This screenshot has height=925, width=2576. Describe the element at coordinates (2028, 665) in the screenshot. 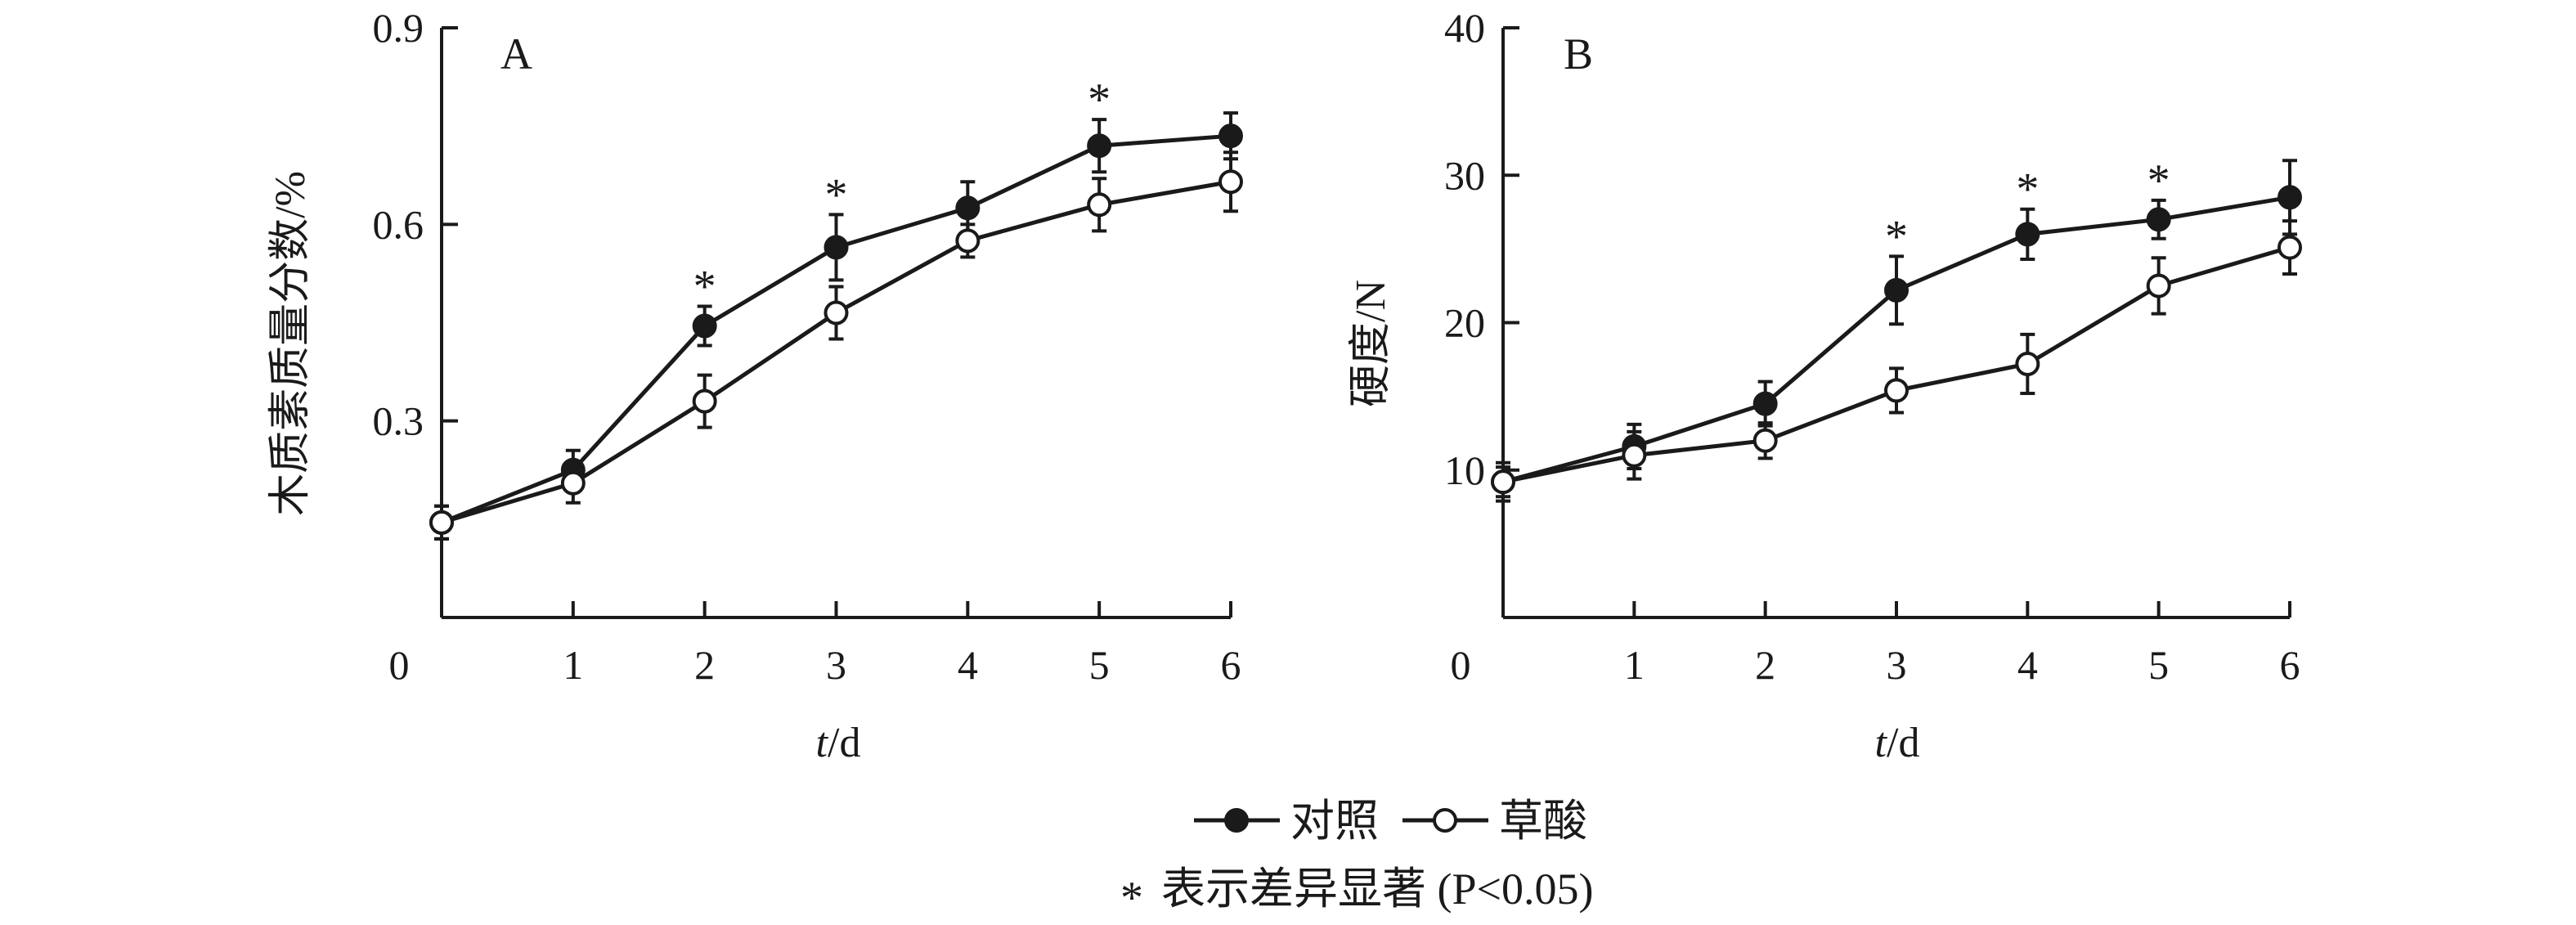

I see `panel-b-x-tick-label: 4` at that location.